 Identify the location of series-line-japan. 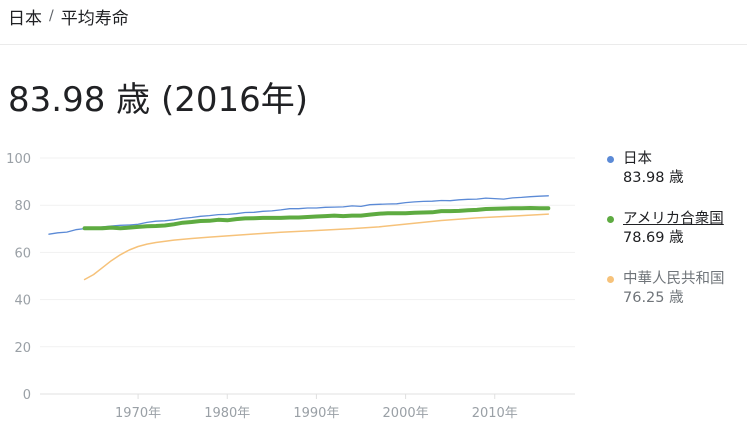
(298, 215).